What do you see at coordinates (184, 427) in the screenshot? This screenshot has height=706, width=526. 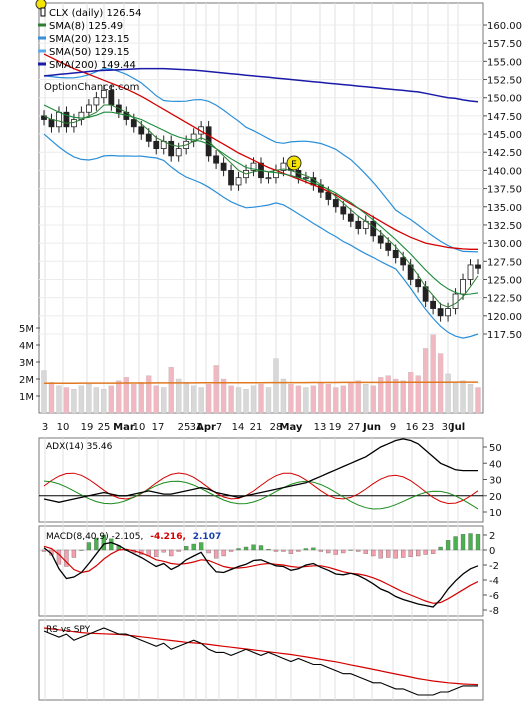 I see `x-tick-label: 25` at bounding box center [184, 427].